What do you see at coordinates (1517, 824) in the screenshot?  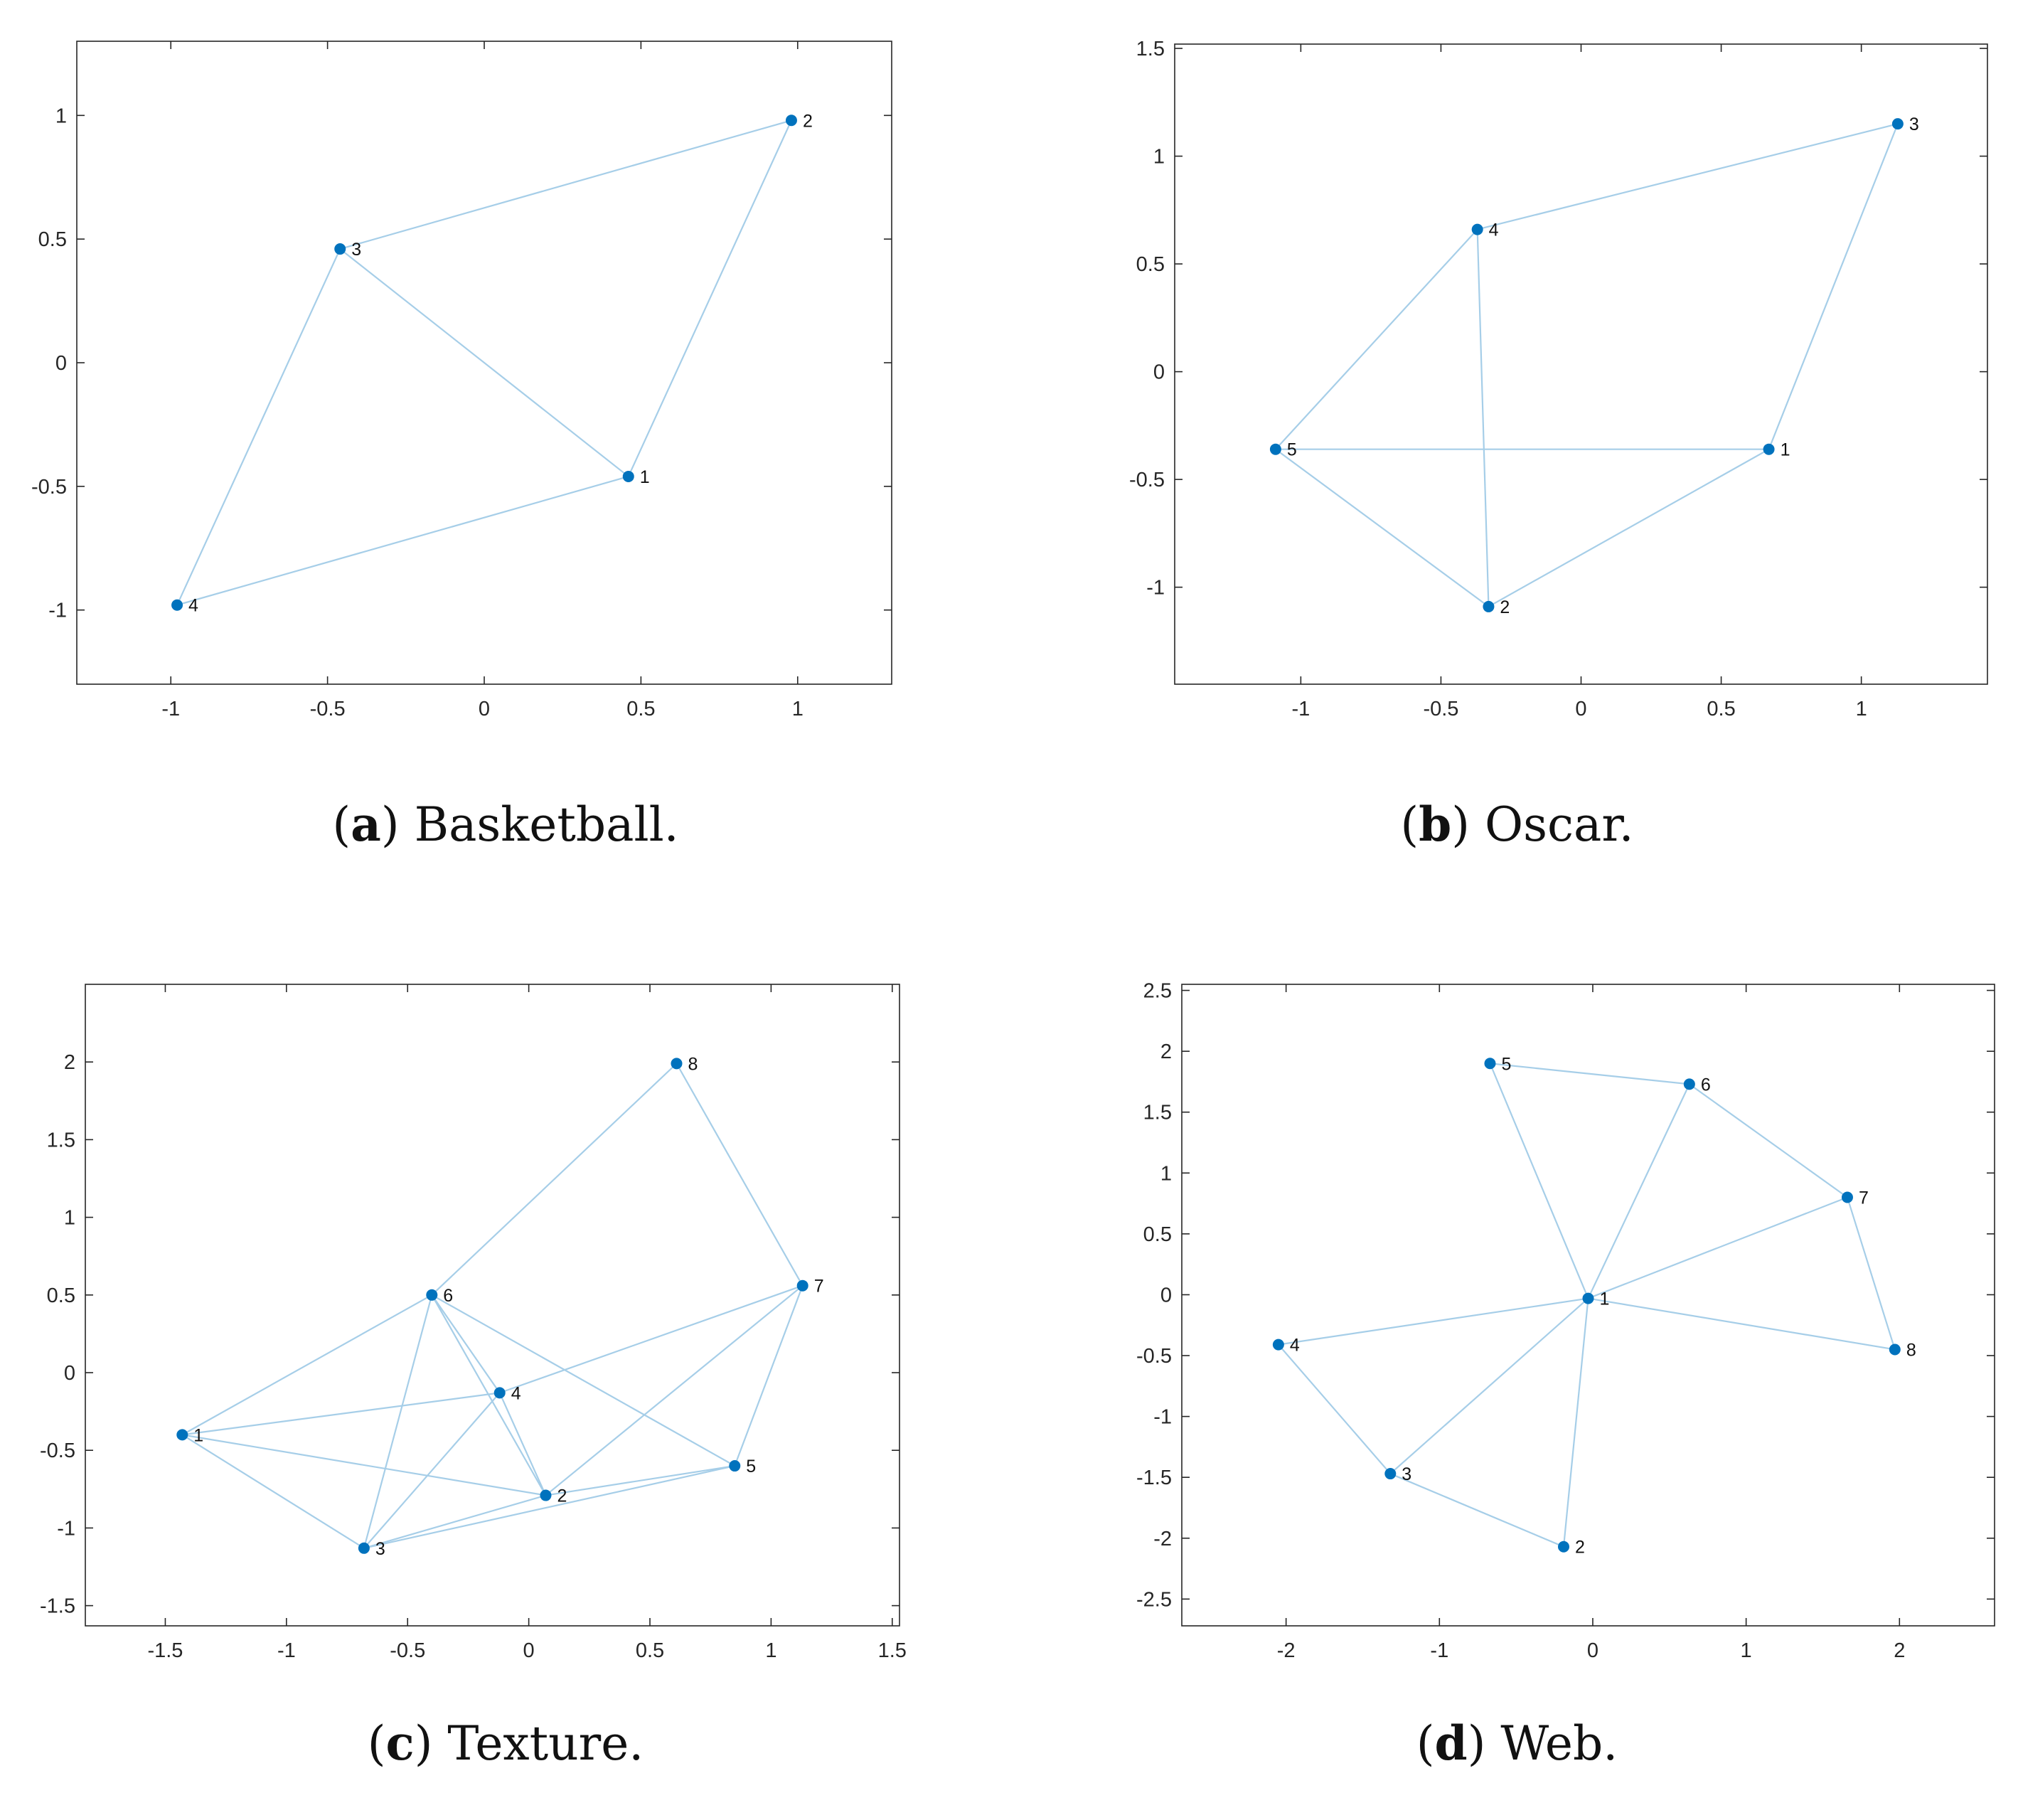 I see `caption-b: (b) Oscar.` at bounding box center [1517, 824].